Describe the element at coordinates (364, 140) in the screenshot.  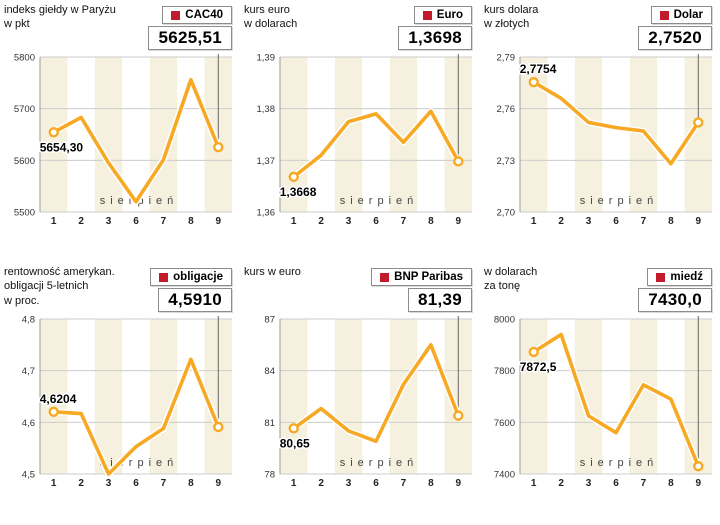
I see `line-chart: 1,36 1,37 1,38 1,39 1 2 3 6 7 8 9 sierpień 1,3668` at that location.